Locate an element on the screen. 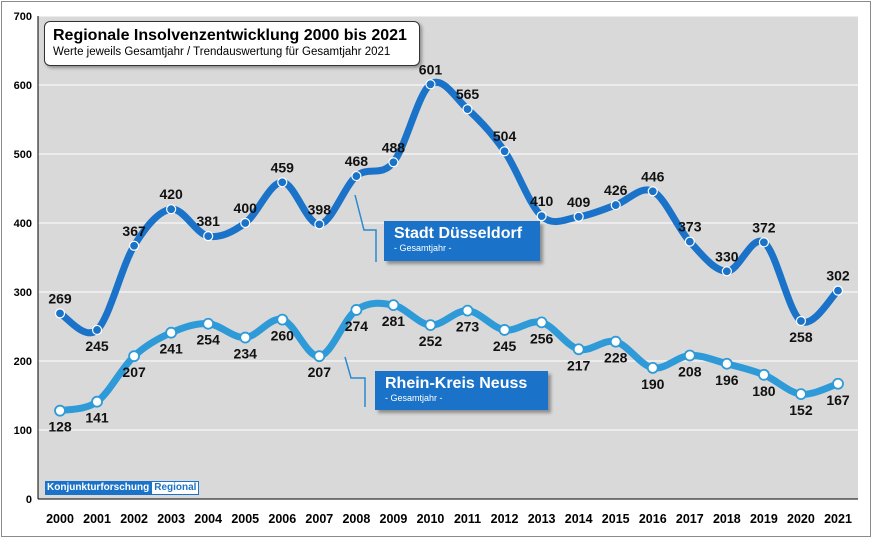  x-tick-label: 2005 is located at coordinates (245, 519).